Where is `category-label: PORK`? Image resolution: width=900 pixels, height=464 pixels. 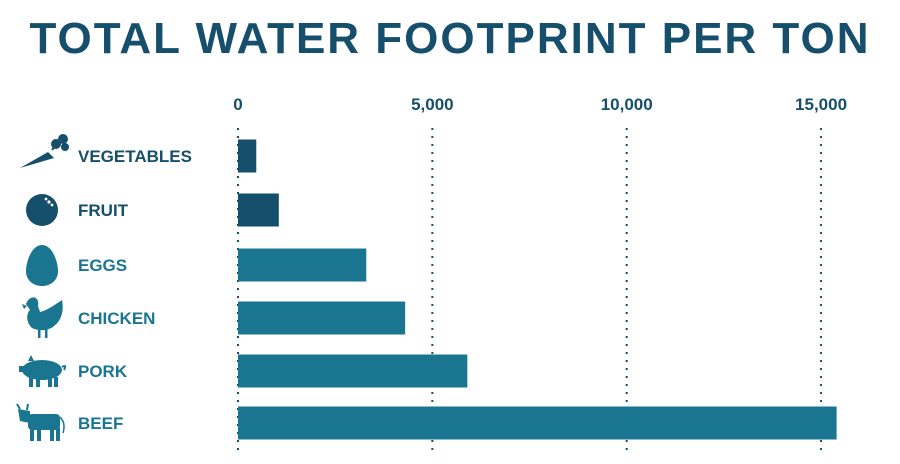
category-label: PORK is located at coordinates (103, 371).